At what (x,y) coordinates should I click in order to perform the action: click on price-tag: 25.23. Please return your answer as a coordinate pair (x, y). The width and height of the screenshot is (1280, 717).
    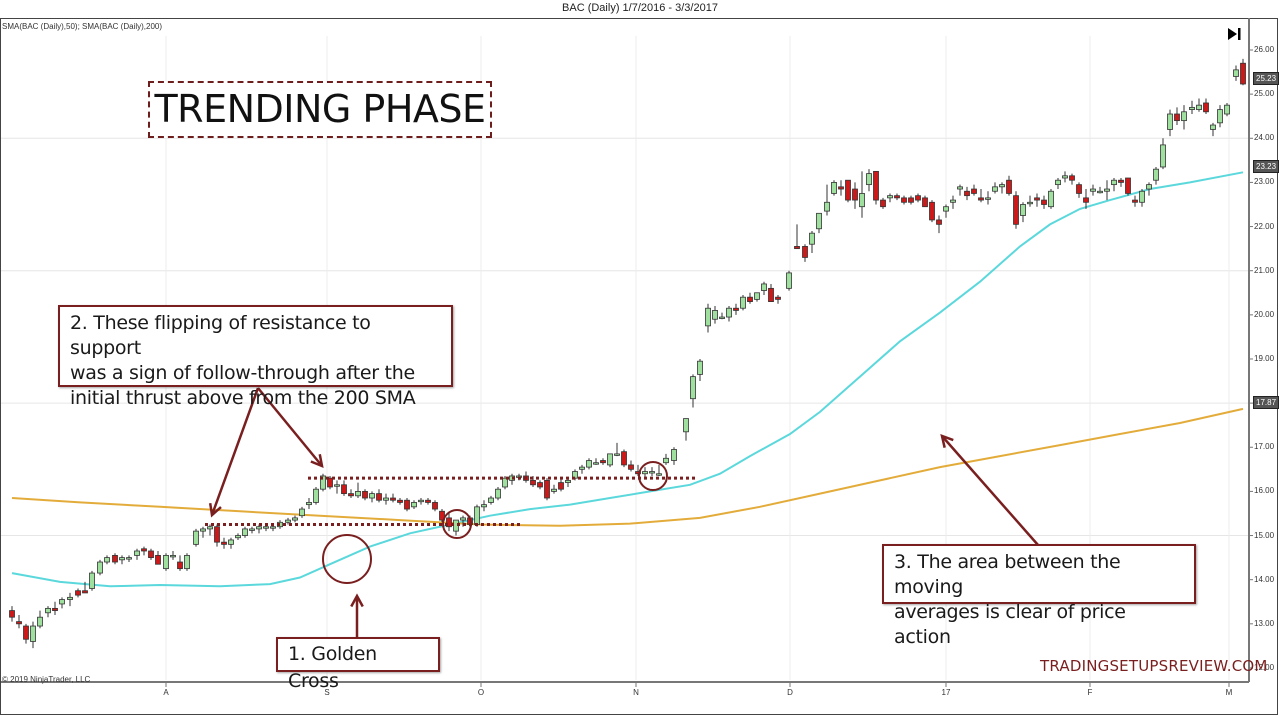
    Looking at the image, I should click on (1266, 78).